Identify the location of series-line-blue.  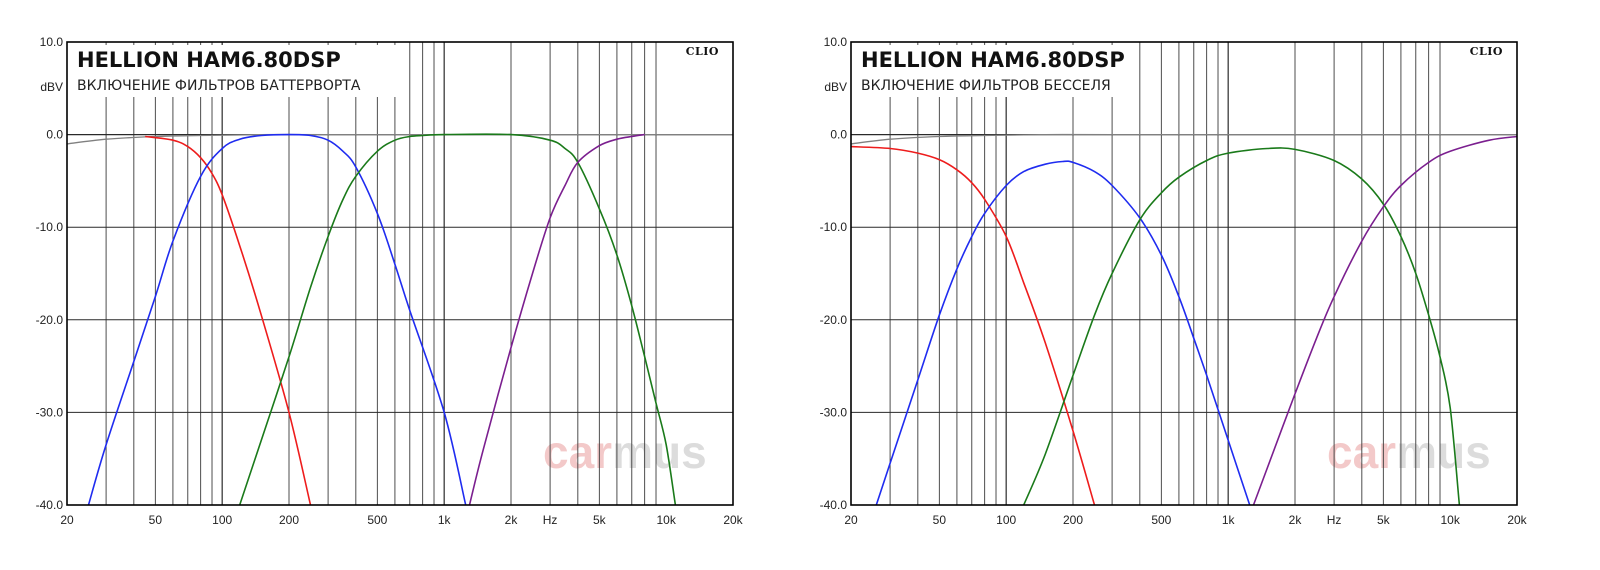
(1063, 333).